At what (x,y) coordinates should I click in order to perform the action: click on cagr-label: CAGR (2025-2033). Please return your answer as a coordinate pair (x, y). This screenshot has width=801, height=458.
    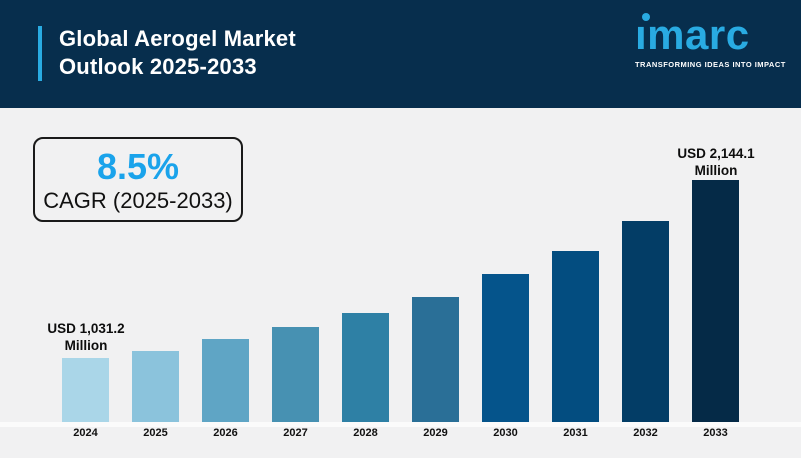
    Looking at the image, I should click on (138, 200).